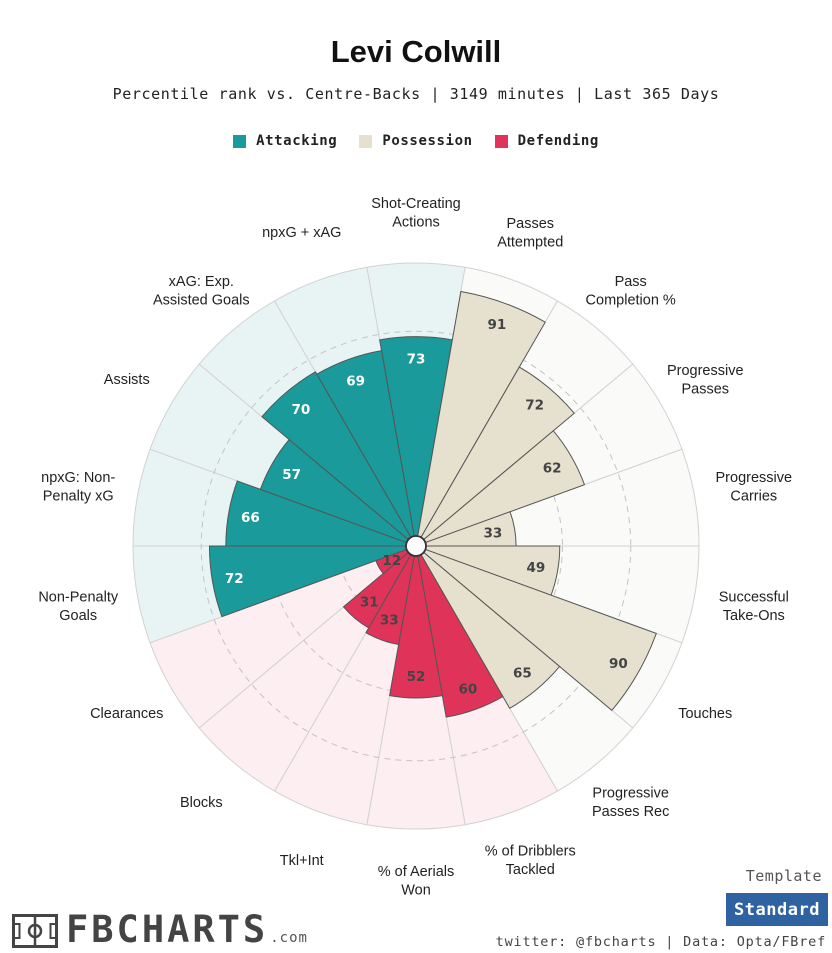 The image size is (832, 953). Describe the element at coordinates (291, 475) in the screenshot. I see `value-label: 57` at that location.